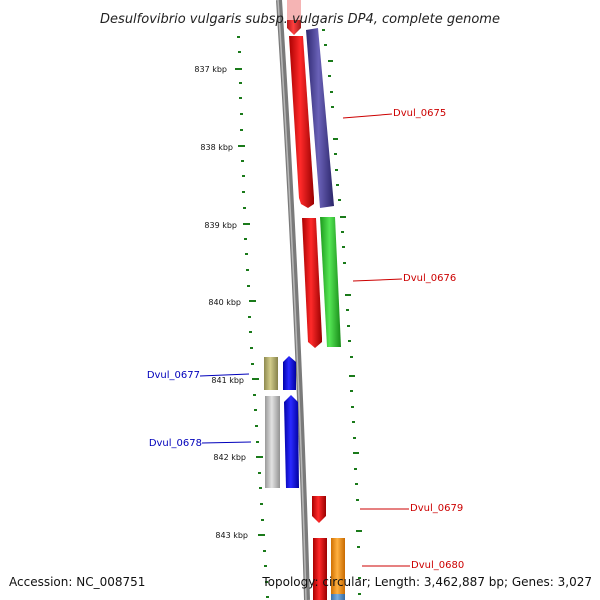  Describe the element at coordinates (291, 441) in the screenshot. I see `gene-feature-dvul0678-blue` at that location.